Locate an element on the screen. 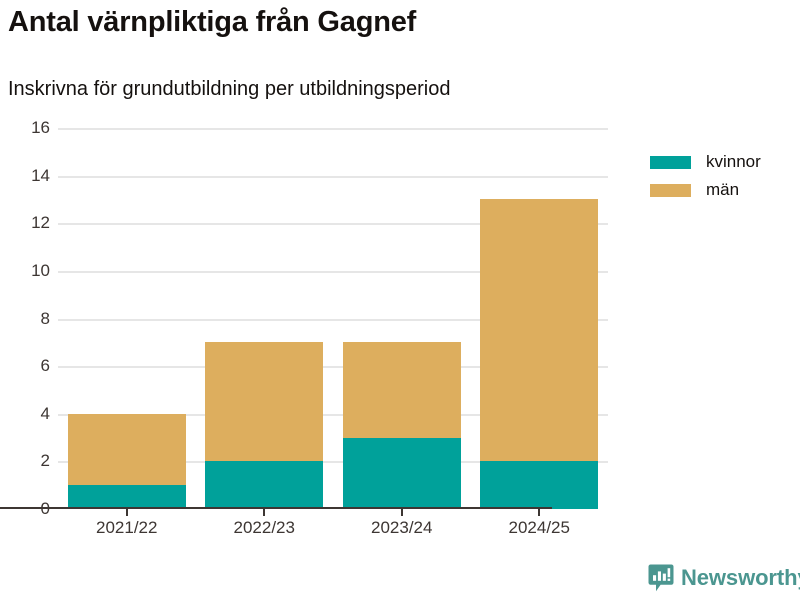 This screenshot has height=600, width=800. x-axis-tick-label: 2021/22 is located at coordinates (127, 527).